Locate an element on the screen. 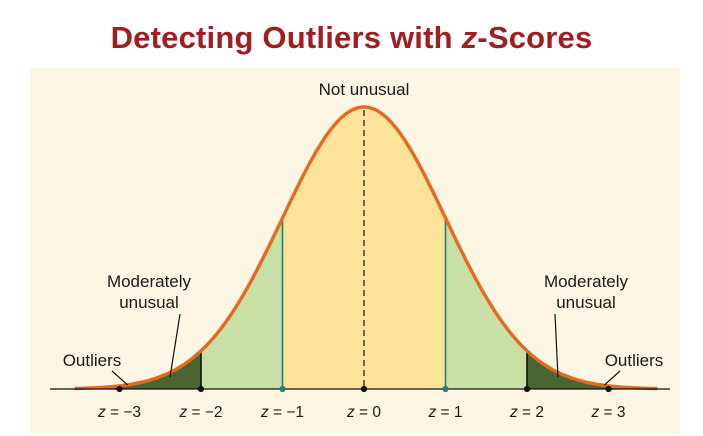  tick-label-2: z = −1 is located at coordinates (282, 412).